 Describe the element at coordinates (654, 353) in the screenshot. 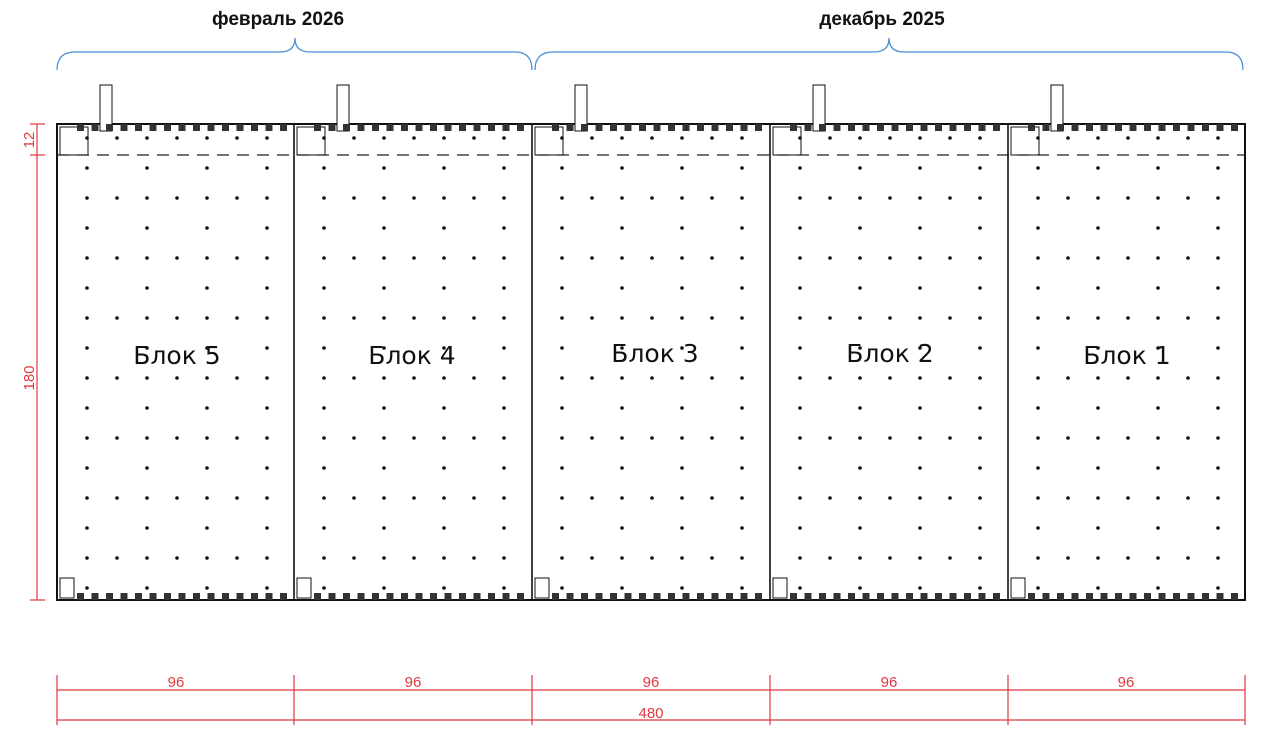

I see `block-3-label: Блок 3` at that location.